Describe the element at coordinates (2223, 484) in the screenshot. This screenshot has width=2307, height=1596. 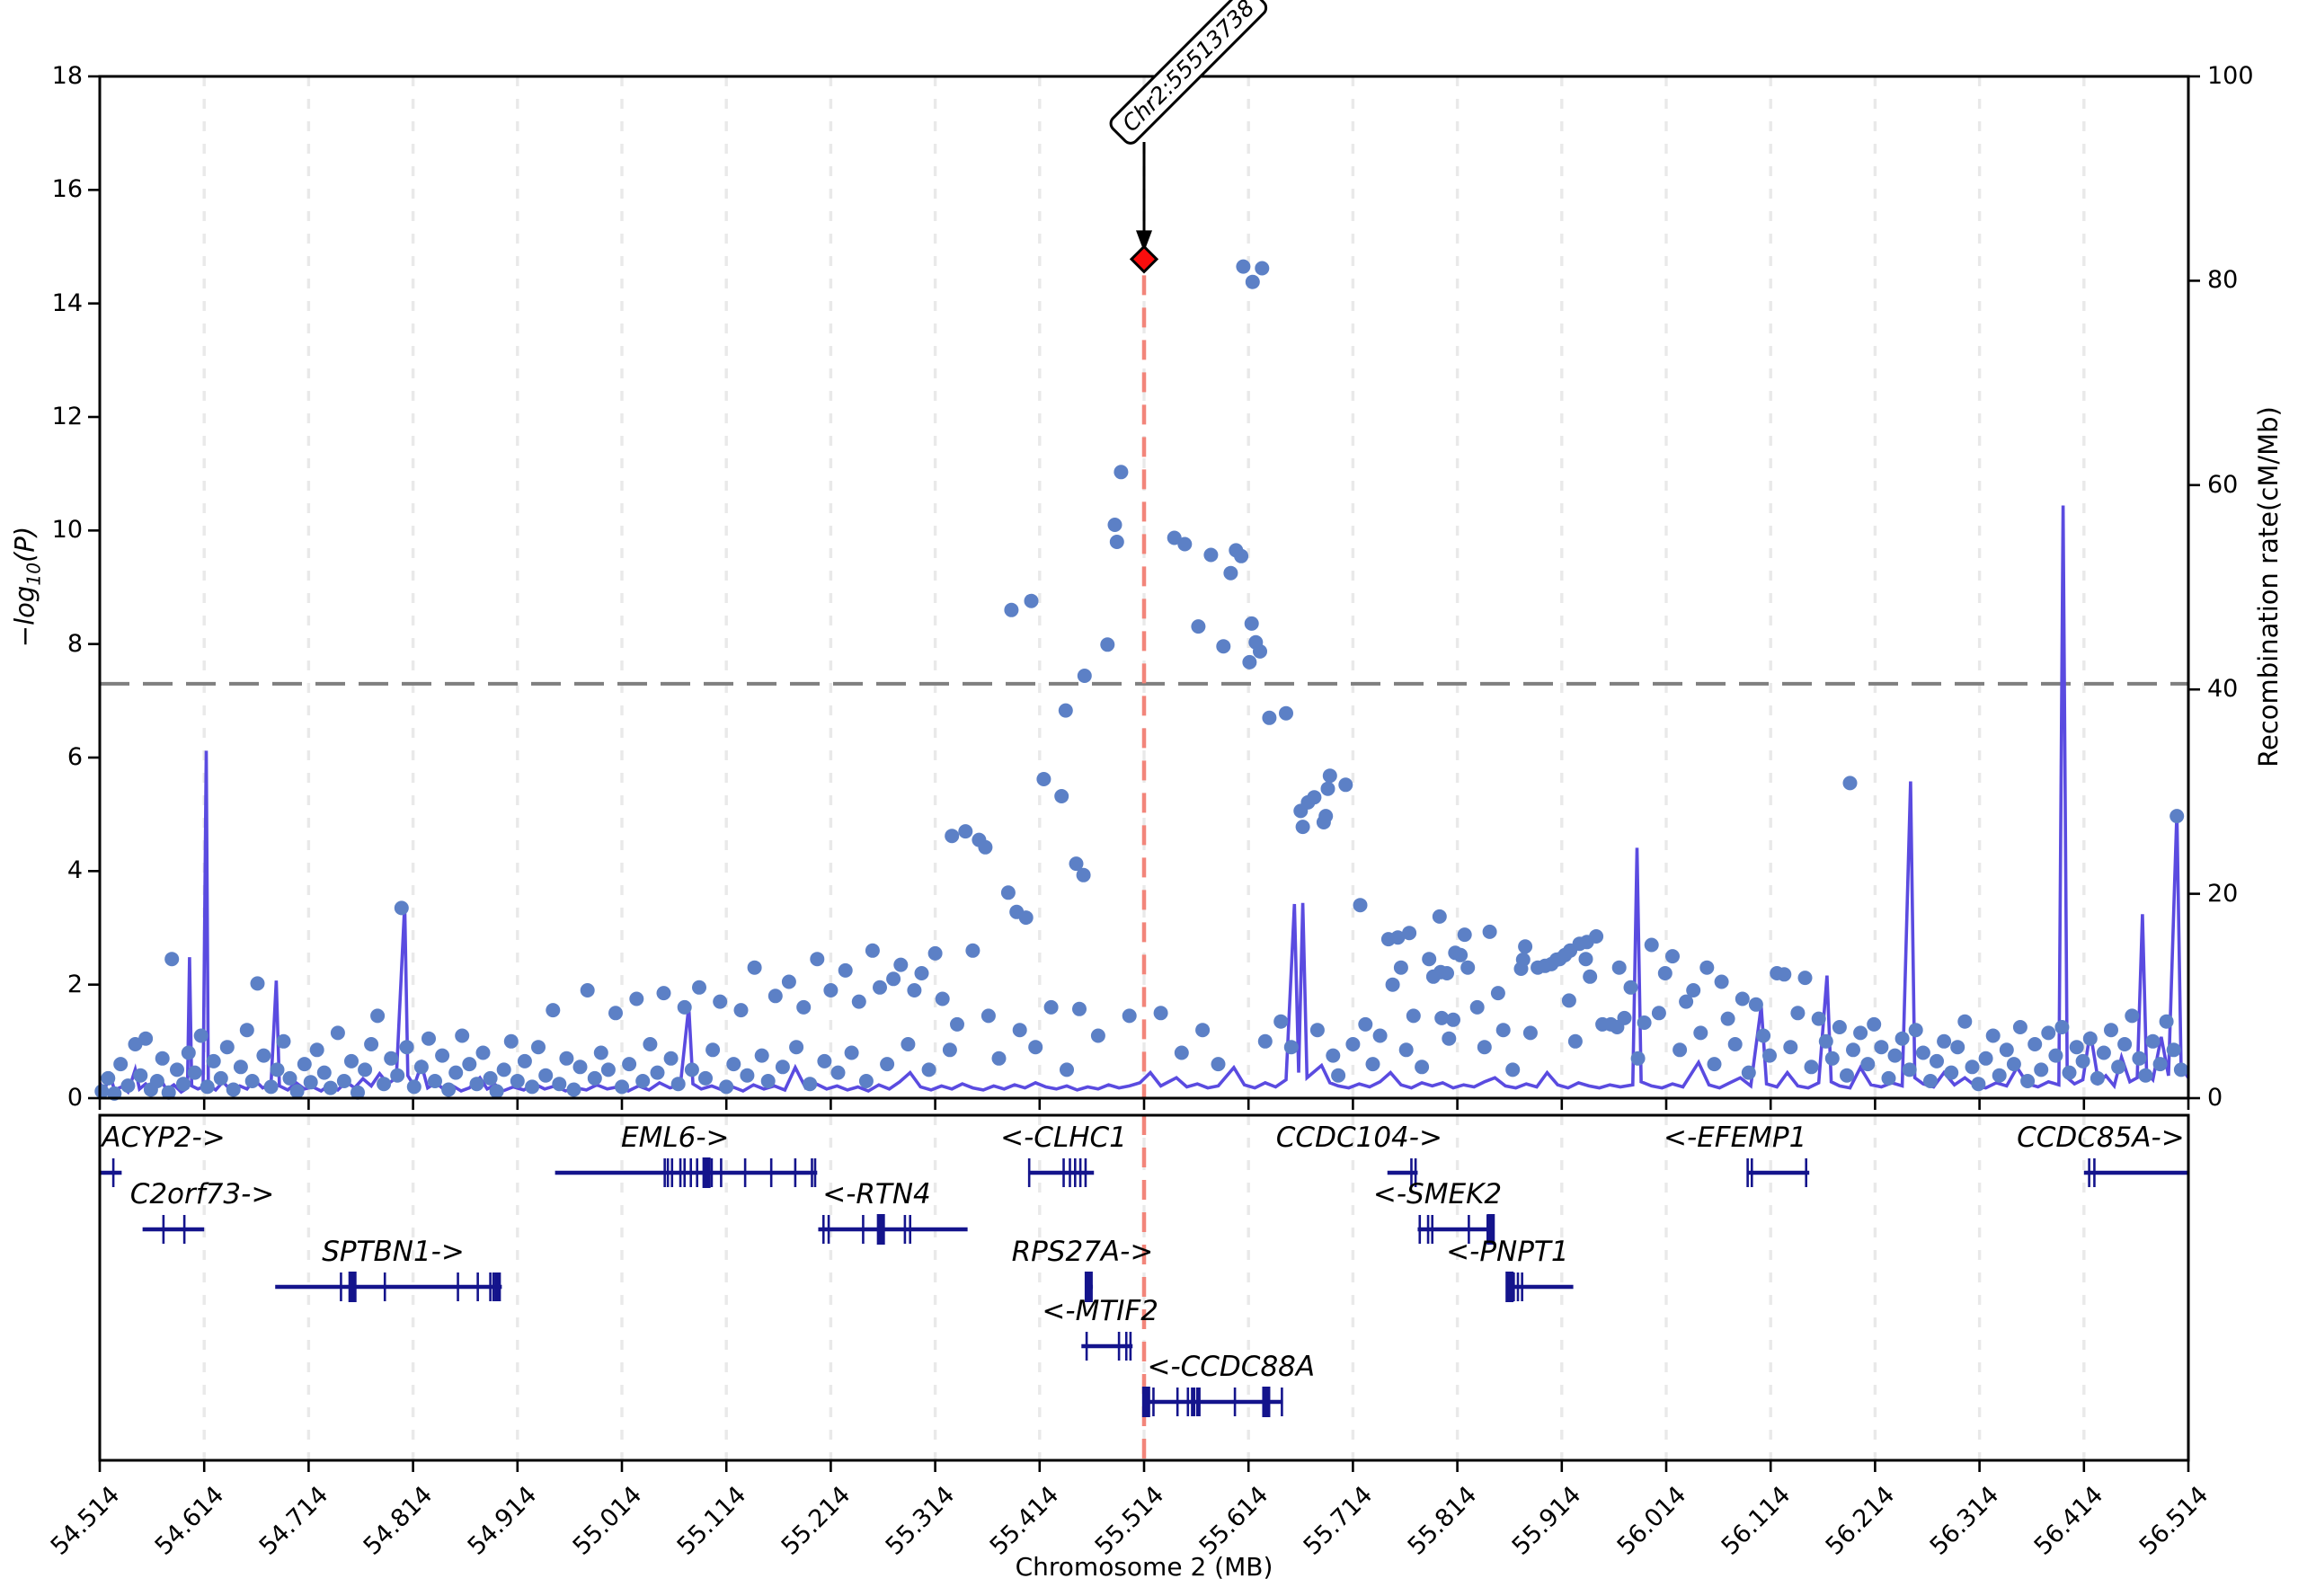
I see `y-right-tick-label: 60` at that location.